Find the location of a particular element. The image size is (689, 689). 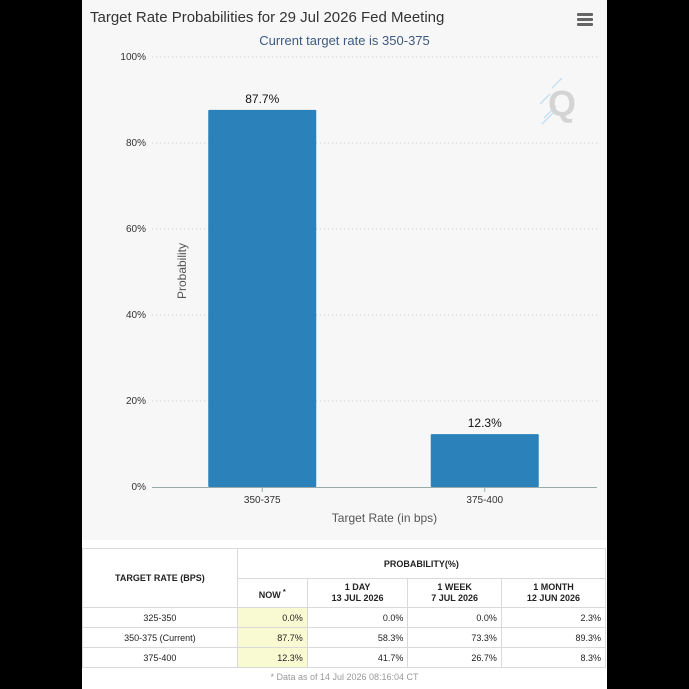

y-tick-label: 80% is located at coordinates (136, 143).